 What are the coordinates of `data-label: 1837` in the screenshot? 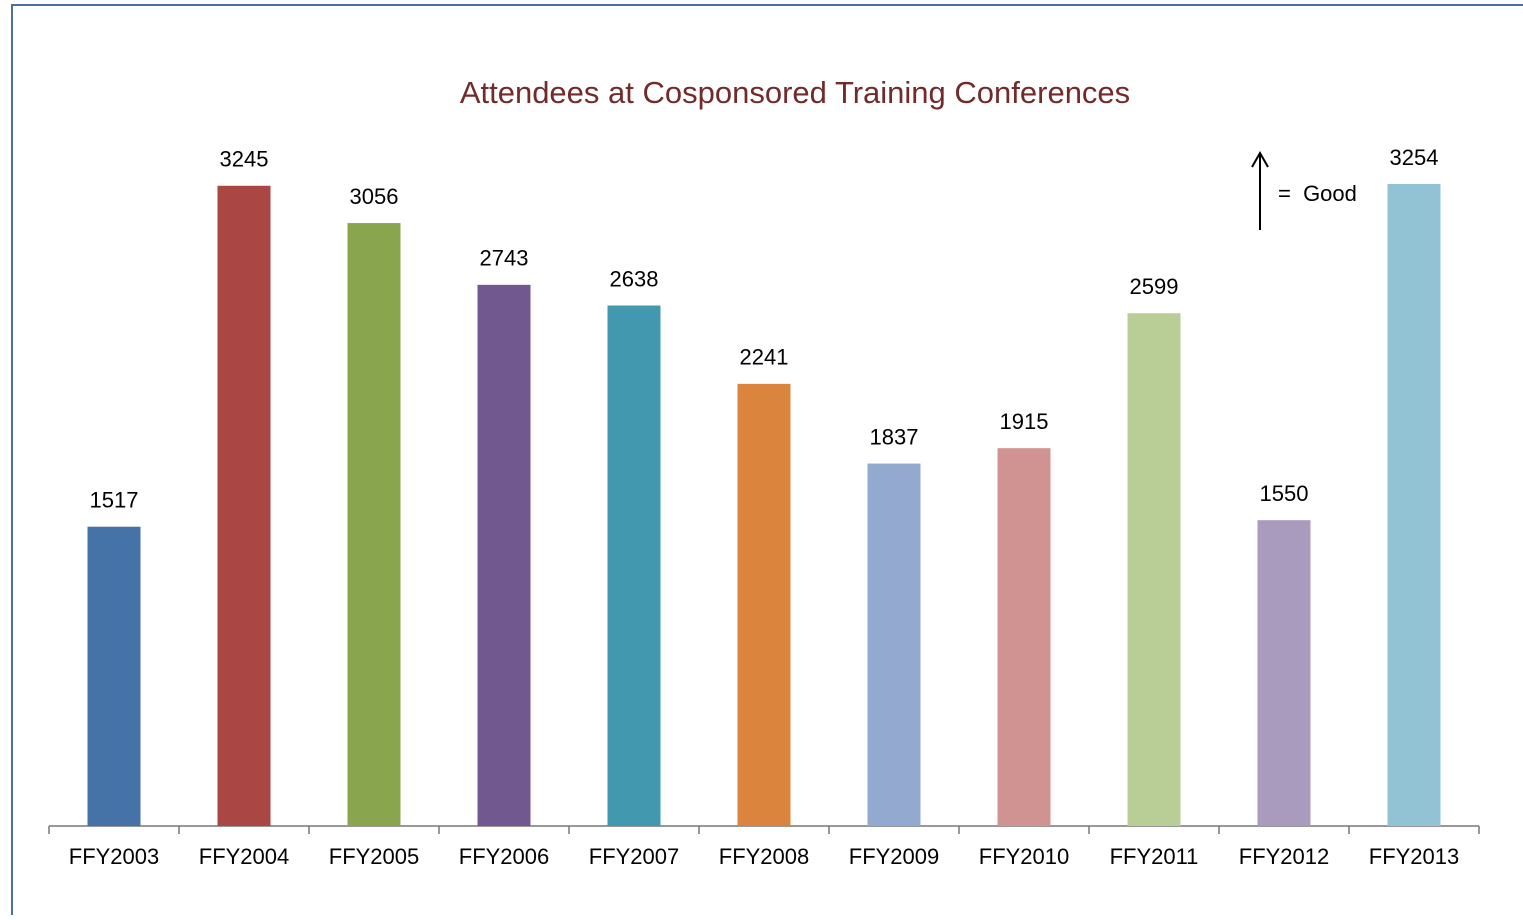 It's located at (894, 436).